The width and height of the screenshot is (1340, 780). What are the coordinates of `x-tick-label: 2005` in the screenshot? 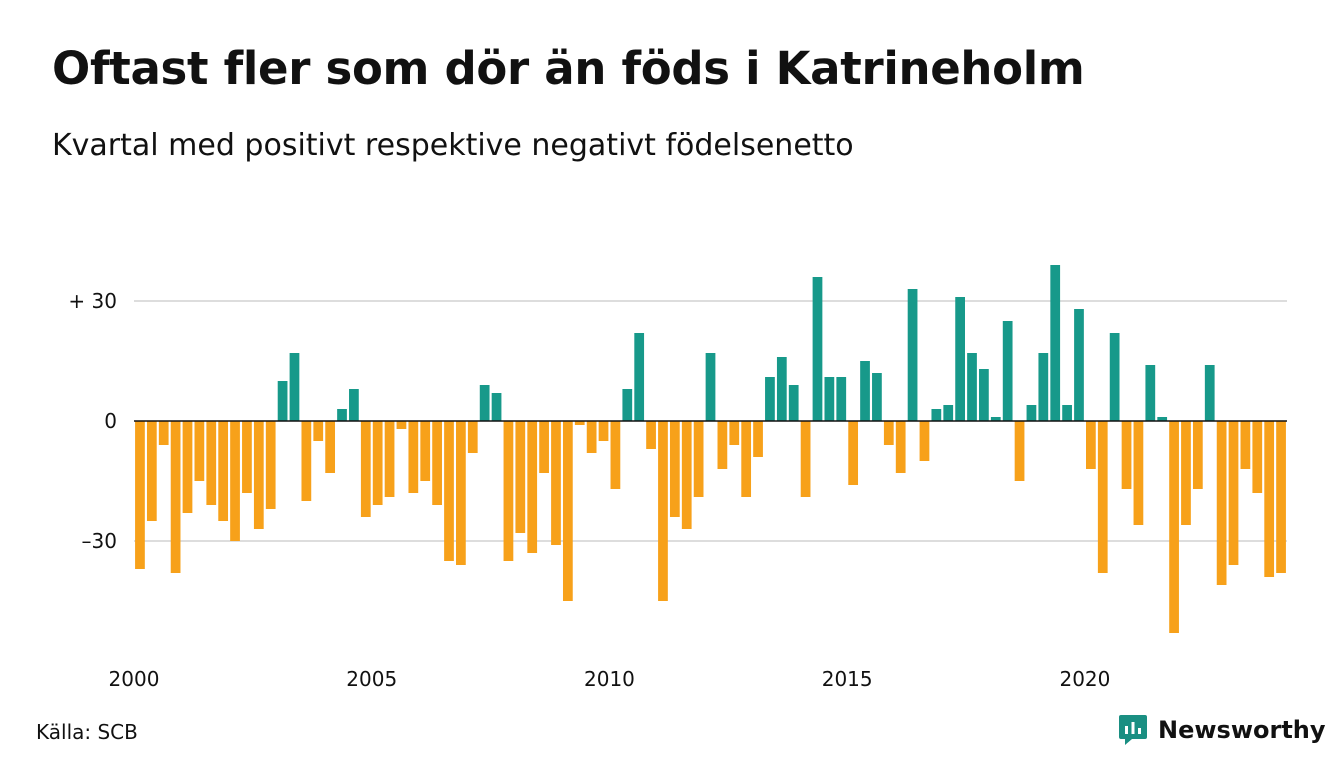 It's located at (371, 679).